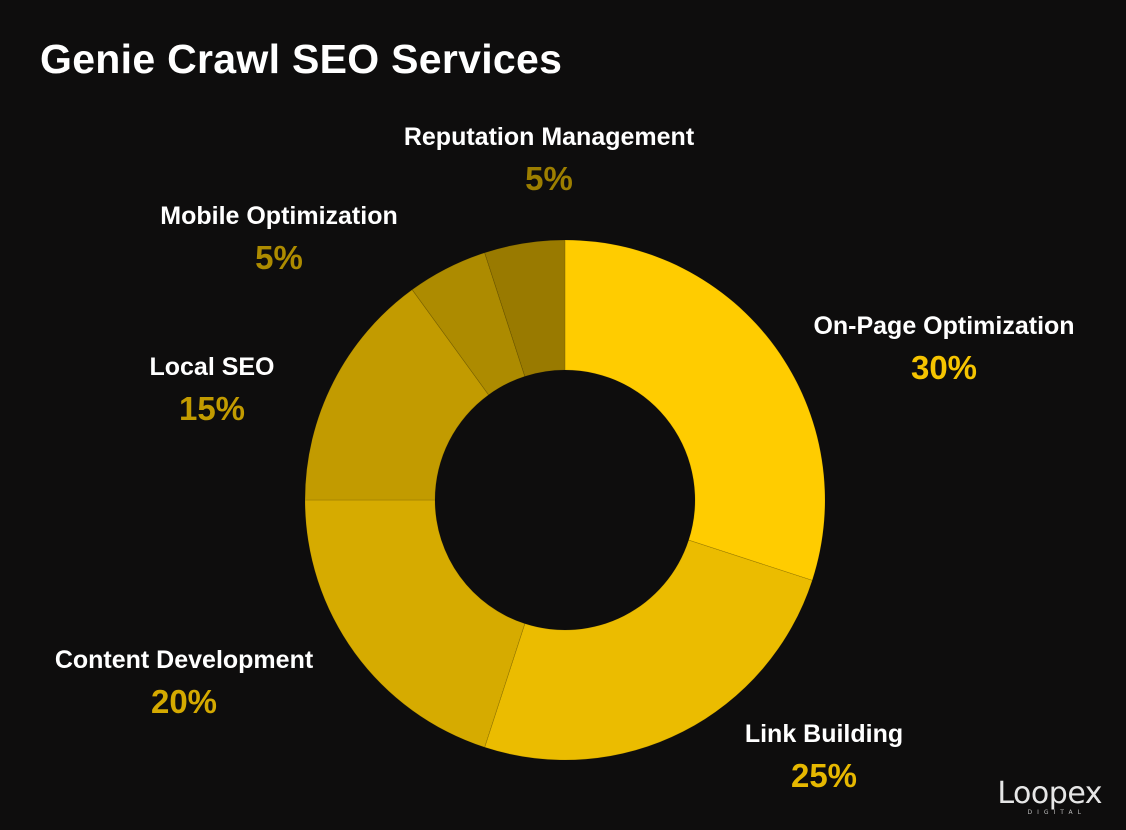 The image size is (1126, 830). I want to click on slice-value-mobile-optimization: 5%, so click(279, 257).